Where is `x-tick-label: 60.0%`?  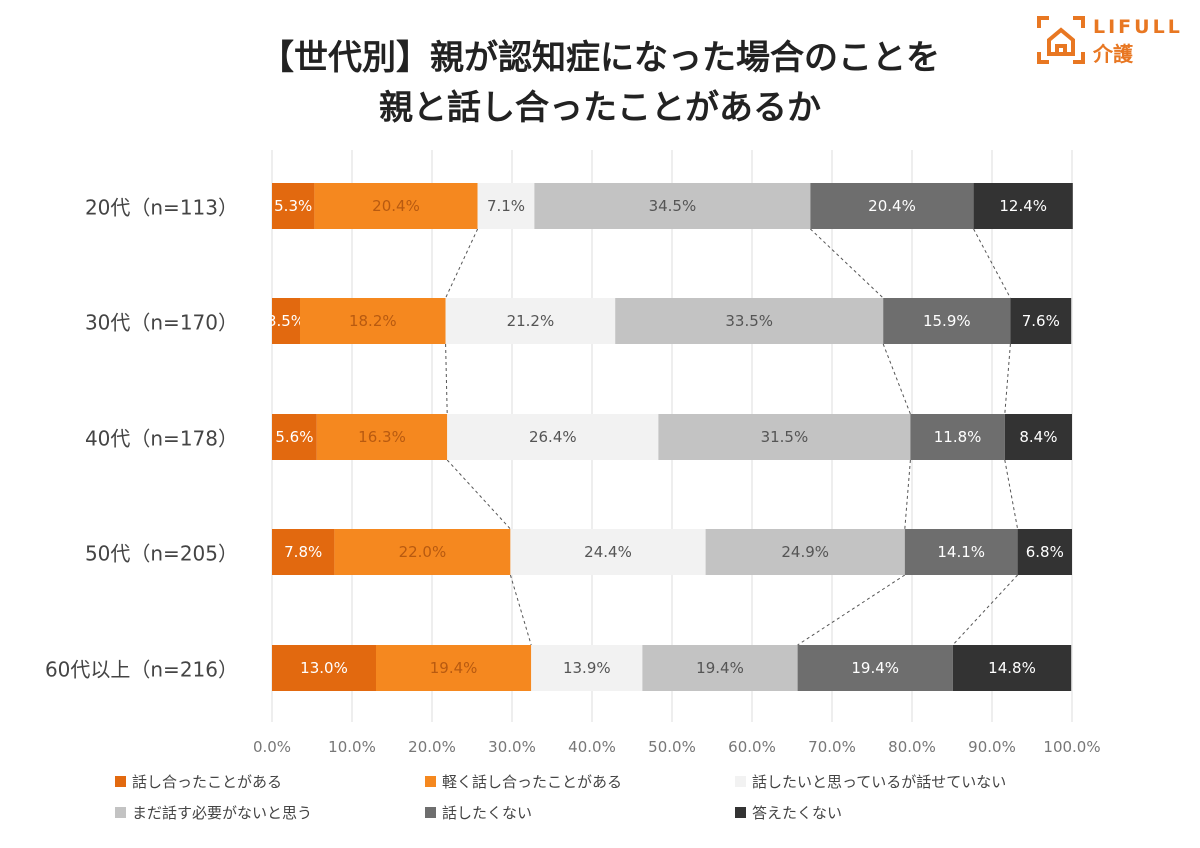 x-tick-label: 60.0% is located at coordinates (752, 747).